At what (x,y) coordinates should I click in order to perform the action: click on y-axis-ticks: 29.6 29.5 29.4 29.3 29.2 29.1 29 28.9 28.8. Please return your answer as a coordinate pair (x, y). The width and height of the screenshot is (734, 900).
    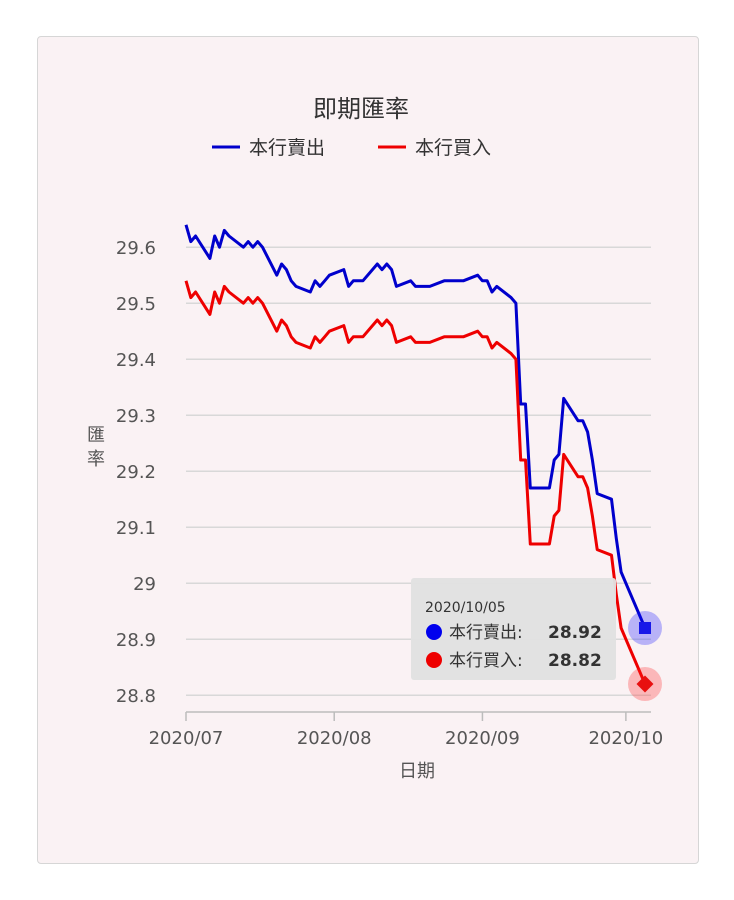
    Looking at the image, I should click on (136, 472).